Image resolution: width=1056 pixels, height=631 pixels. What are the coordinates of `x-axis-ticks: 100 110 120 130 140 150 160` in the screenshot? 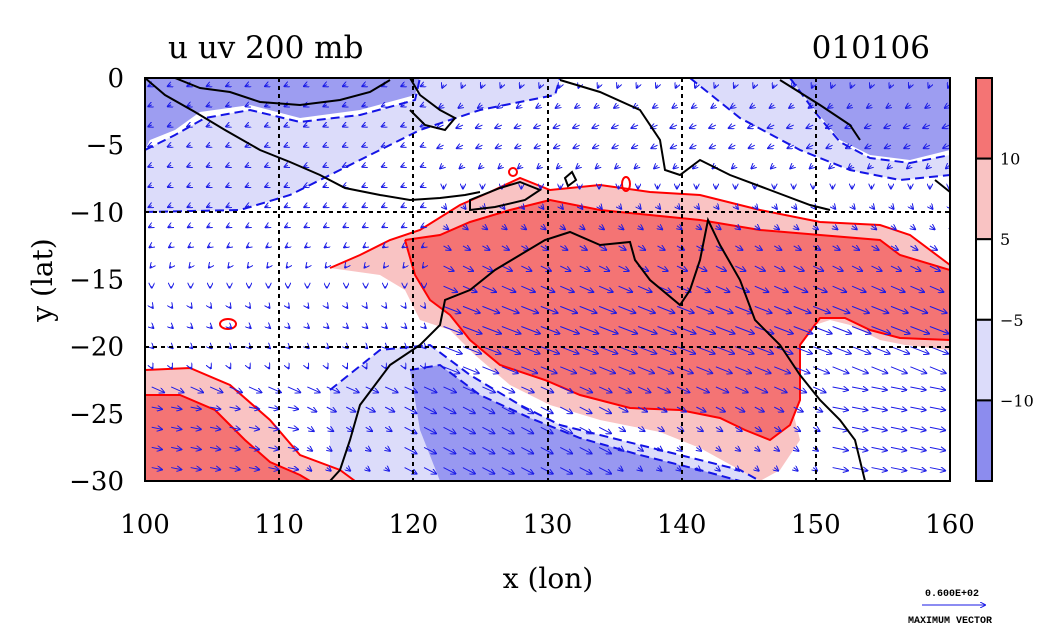 It's located at (547, 525).